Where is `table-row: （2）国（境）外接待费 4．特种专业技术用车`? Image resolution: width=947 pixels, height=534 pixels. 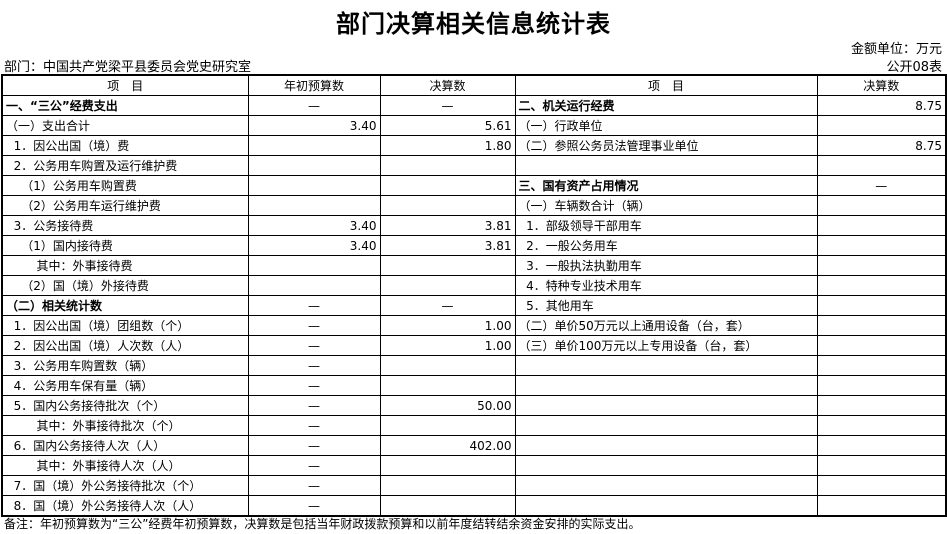 table-row: （2）国（境）外接待费 4．特种专业技术用车 is located at coordinates (474, 285).